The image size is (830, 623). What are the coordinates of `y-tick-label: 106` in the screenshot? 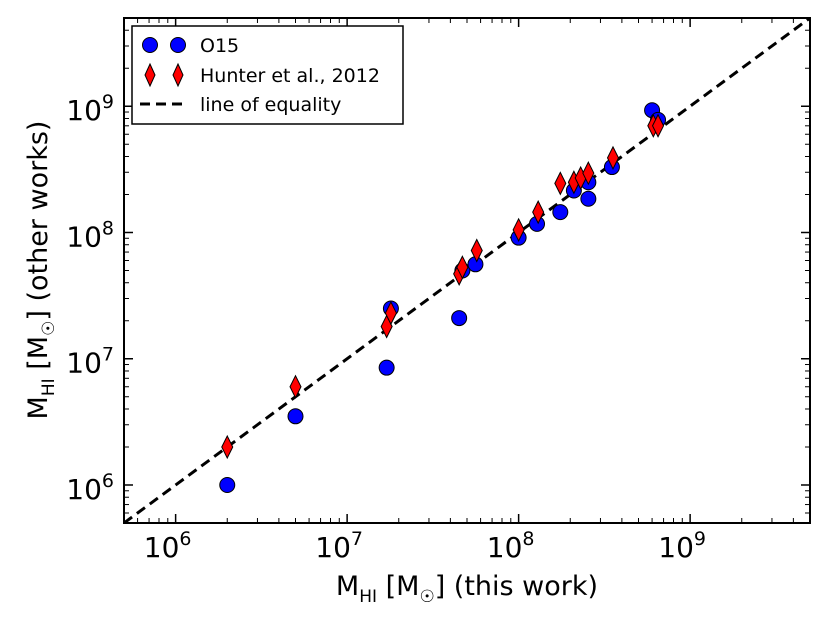 It's located at (90, 488).